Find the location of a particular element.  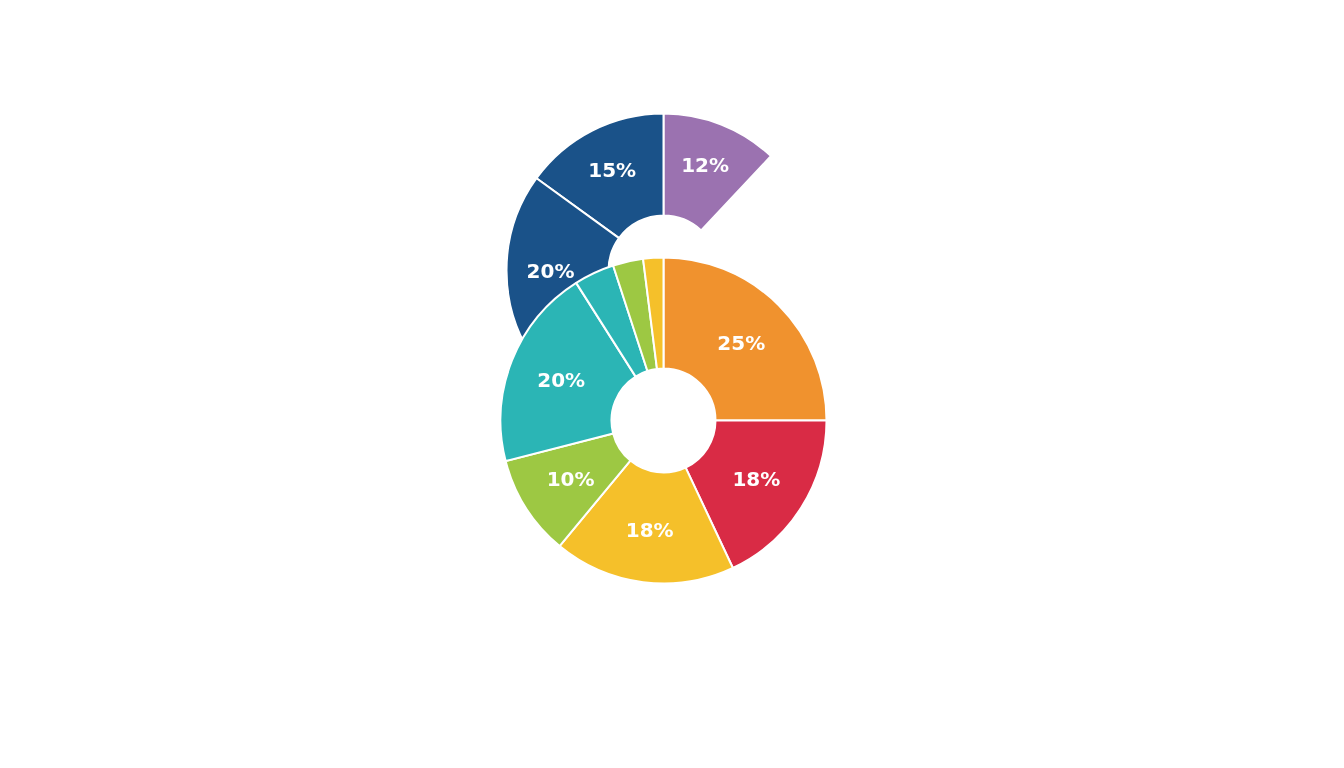

data-label: 25% is located at coordinates (741, 342).